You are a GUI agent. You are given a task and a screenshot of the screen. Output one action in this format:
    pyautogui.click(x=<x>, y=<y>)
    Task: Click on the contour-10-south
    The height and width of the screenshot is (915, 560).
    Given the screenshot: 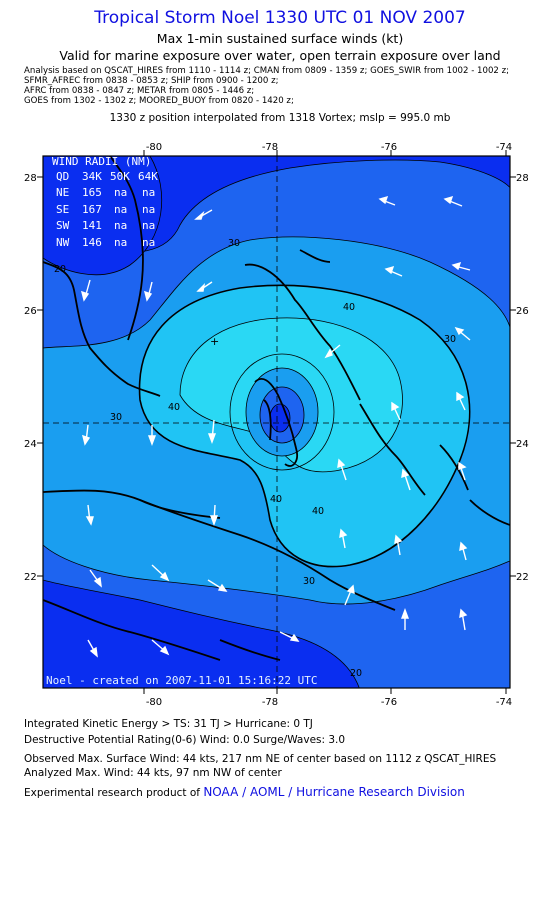 What is the action you would take?
    pyautogui.click(x=201, y=633)
    